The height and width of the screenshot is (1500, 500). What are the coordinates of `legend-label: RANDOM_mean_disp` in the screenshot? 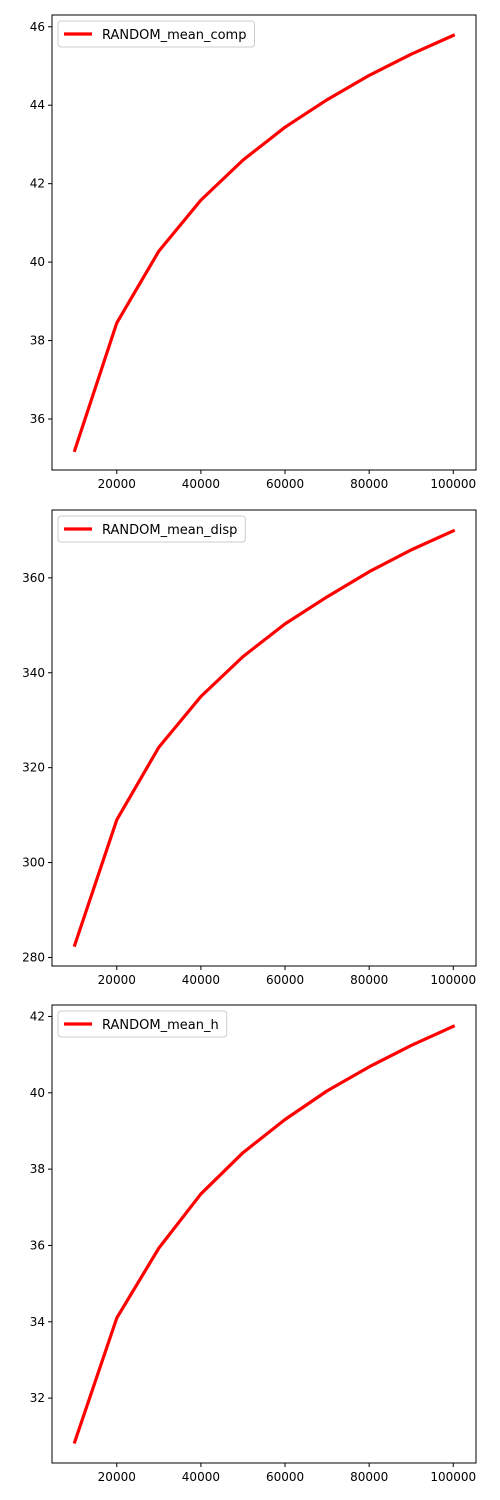 It's located at (169, 530).